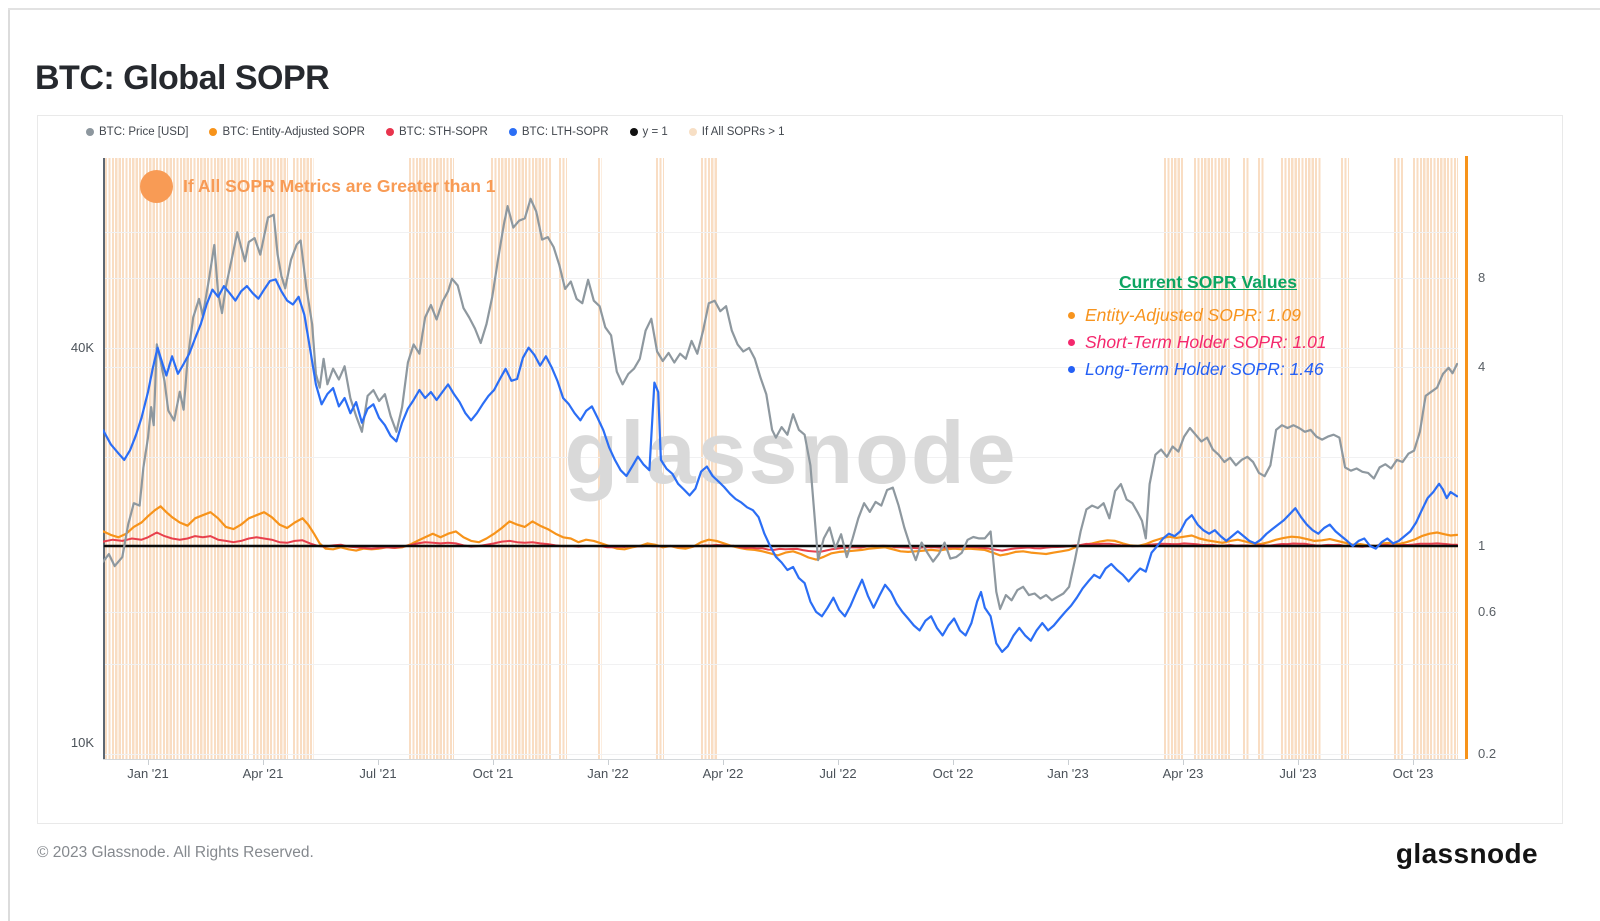 The image size is (1600, 921). Describe the element at coordinates (175, 852) in the screenshot. I see `copyright-text: © 2023 Glassnode. All Rights Reserved.` at that location.